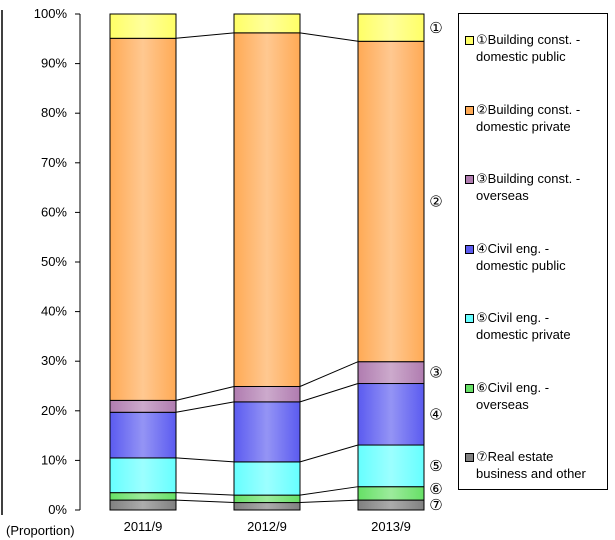 The image size is (615, 540). Describe the element at coordinates (528, 48) in the screenshot. I see `legend-label: ①Building const. - domestic public` at that location.